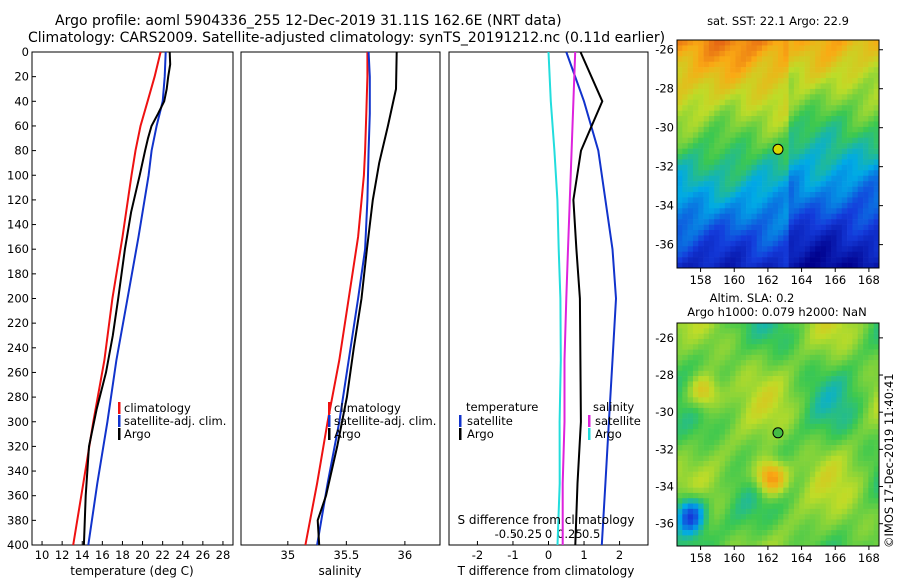  I want to click on legend-swatch-climatology, so click(329, 408).